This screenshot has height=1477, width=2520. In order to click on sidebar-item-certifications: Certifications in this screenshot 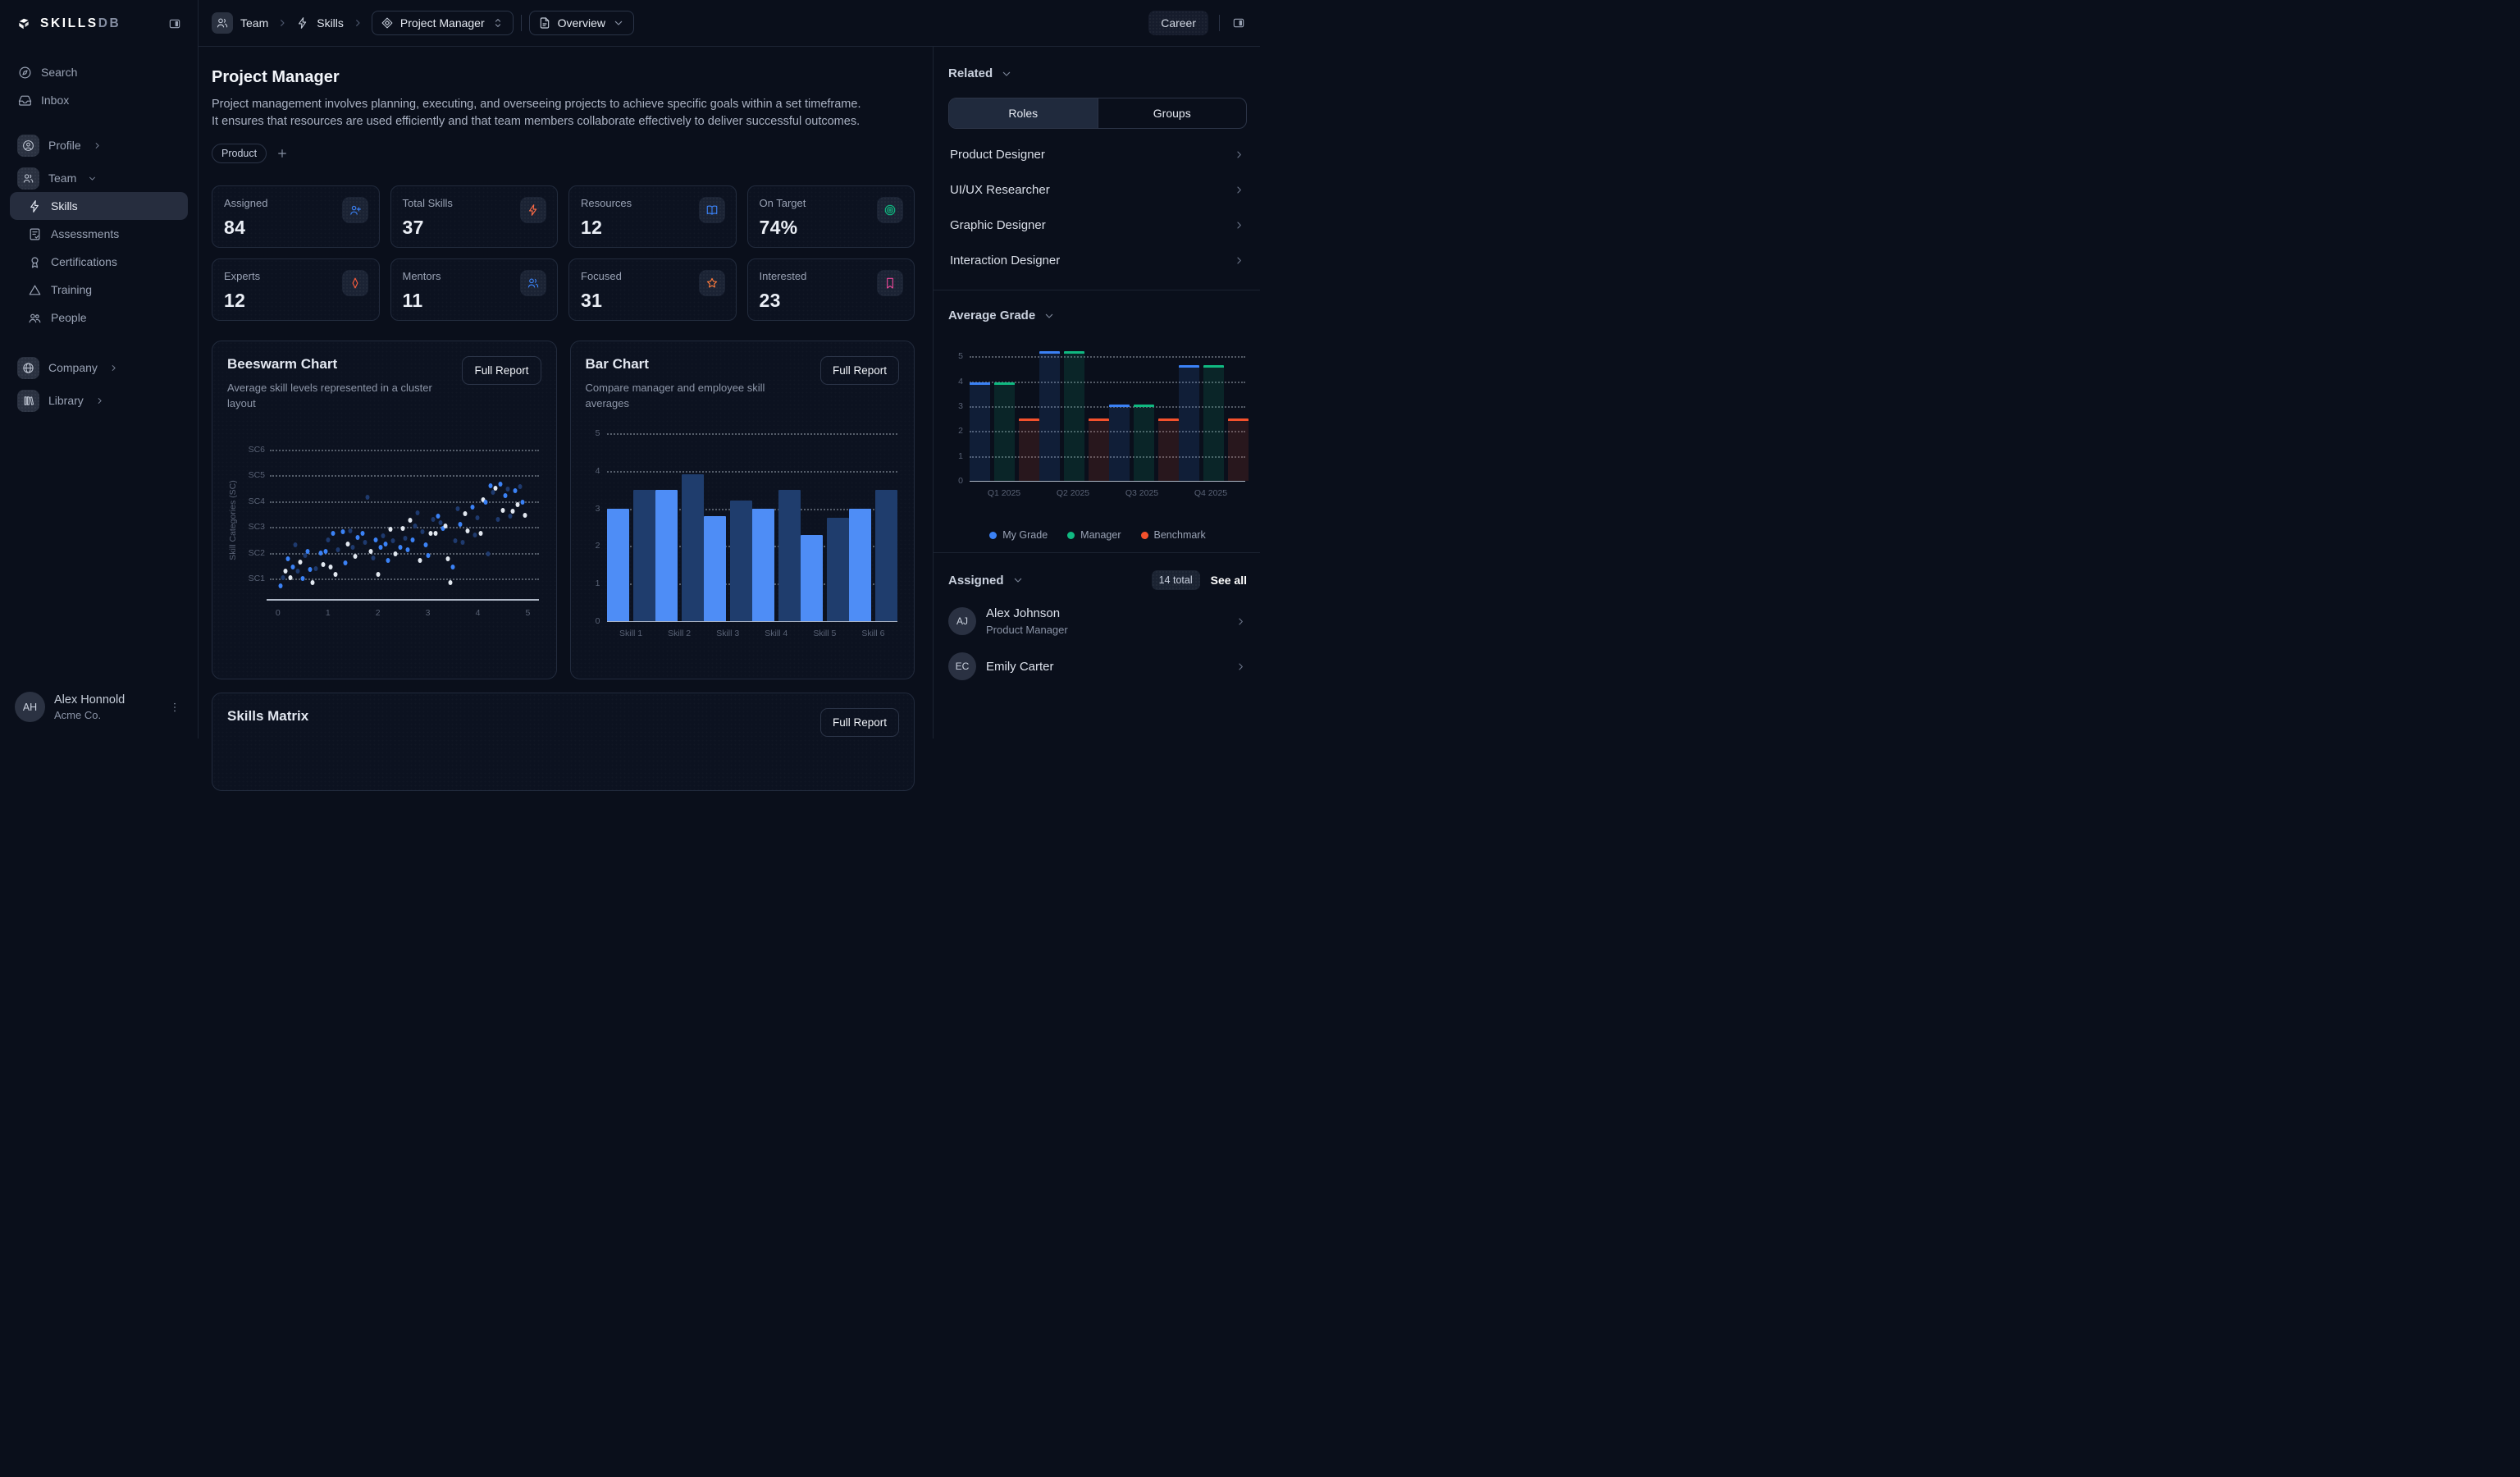, I will do `click(99, 262)`.